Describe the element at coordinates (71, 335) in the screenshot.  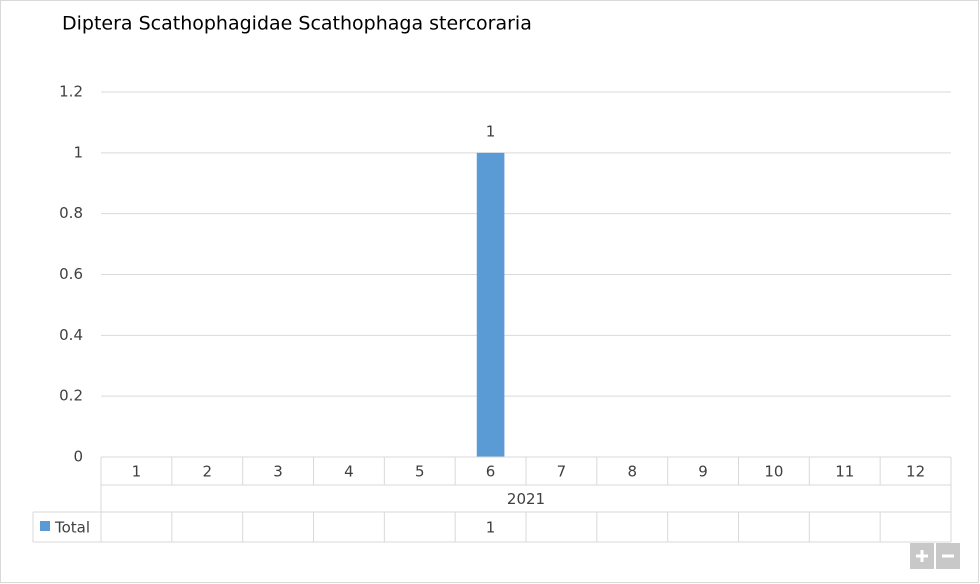
I see `y-tick-label: 0.4` at that location.